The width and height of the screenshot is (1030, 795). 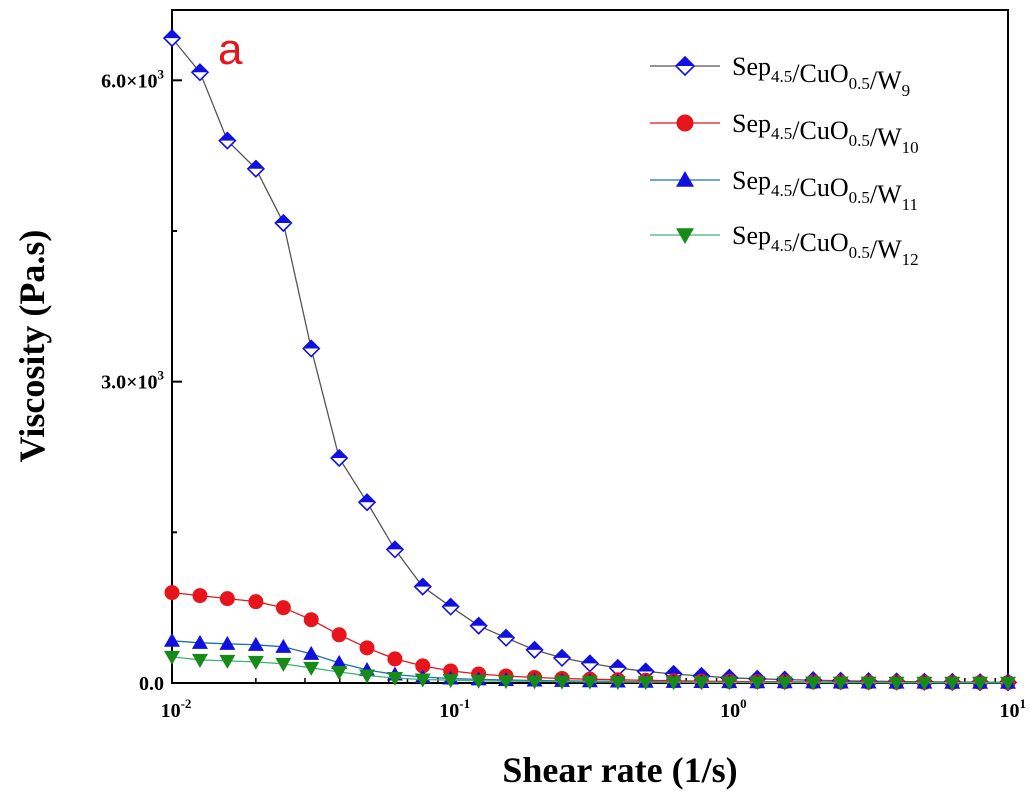 I want to click on y-axis-title: Viscosity (Pa.s), so click(x=32, y=346).